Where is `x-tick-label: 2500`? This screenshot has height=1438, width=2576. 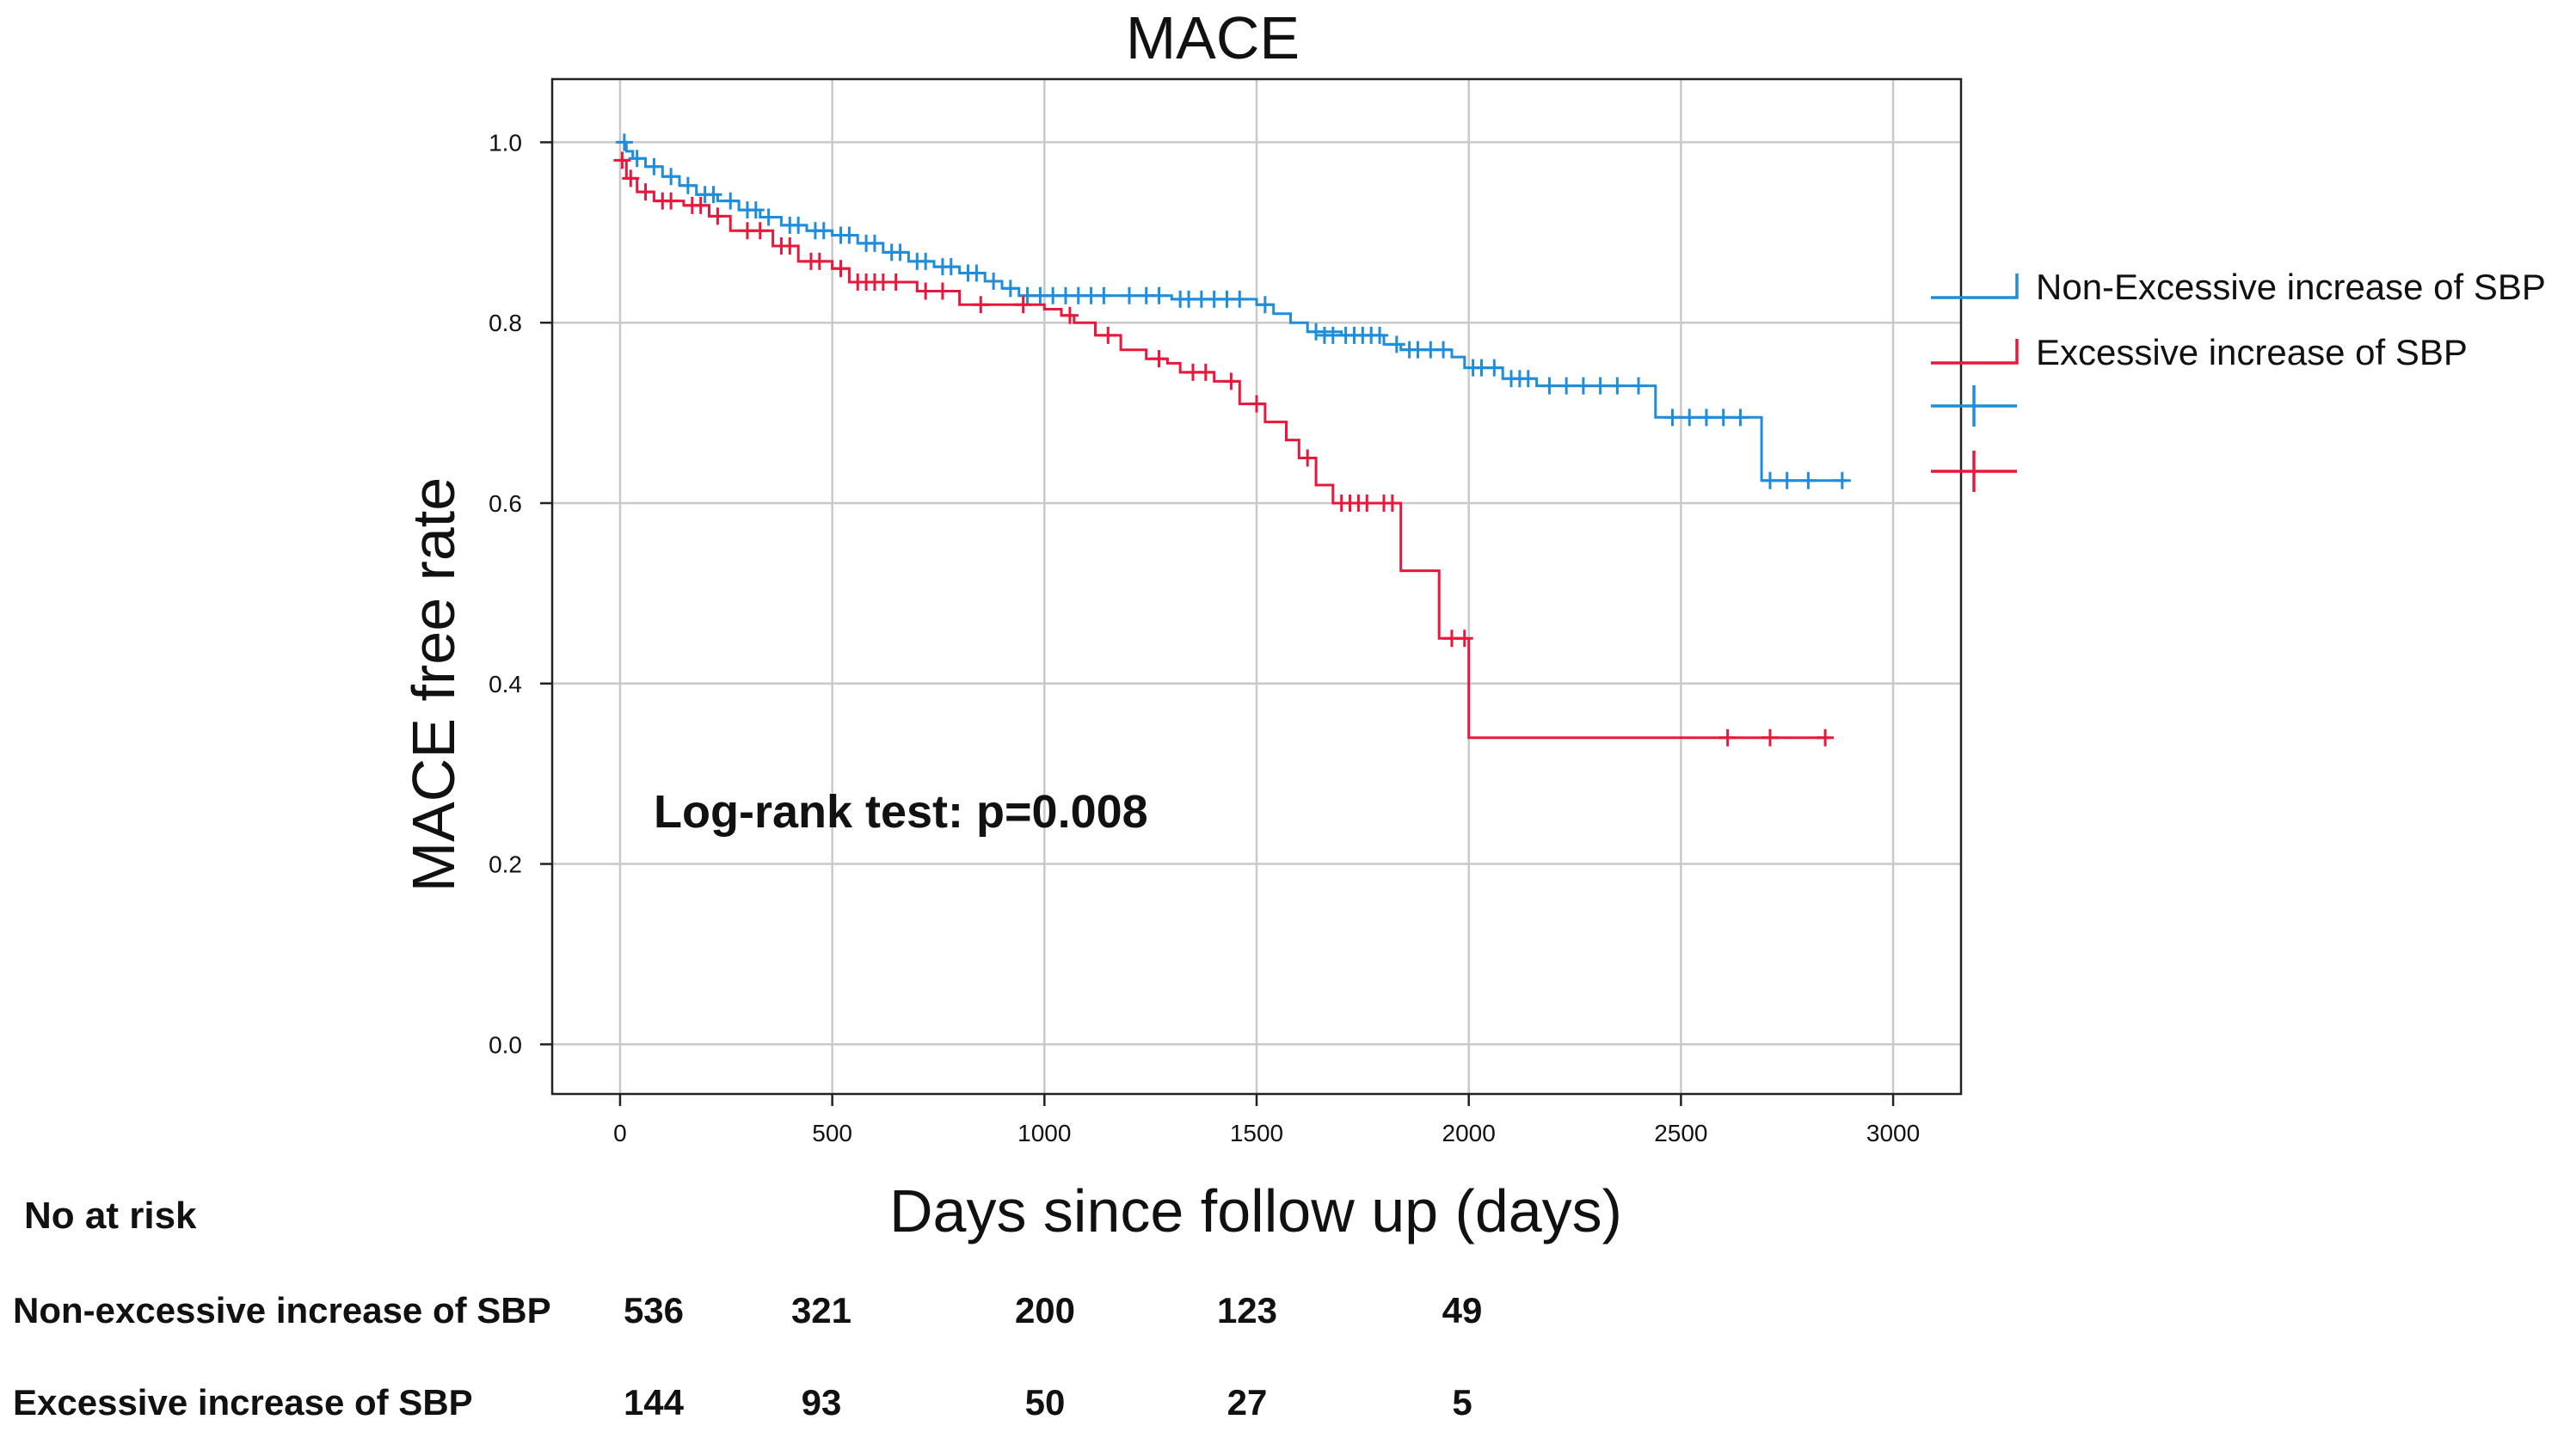 x-tick-label: 2500 is located at coordinates (1680, 1133).